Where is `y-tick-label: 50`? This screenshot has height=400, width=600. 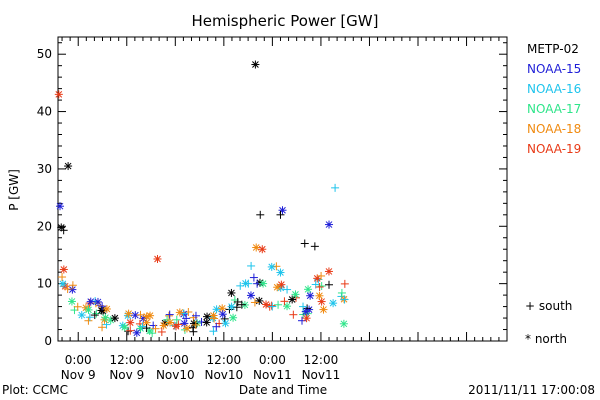
y-tick-label: 50 is located at coordinates (44, 54).